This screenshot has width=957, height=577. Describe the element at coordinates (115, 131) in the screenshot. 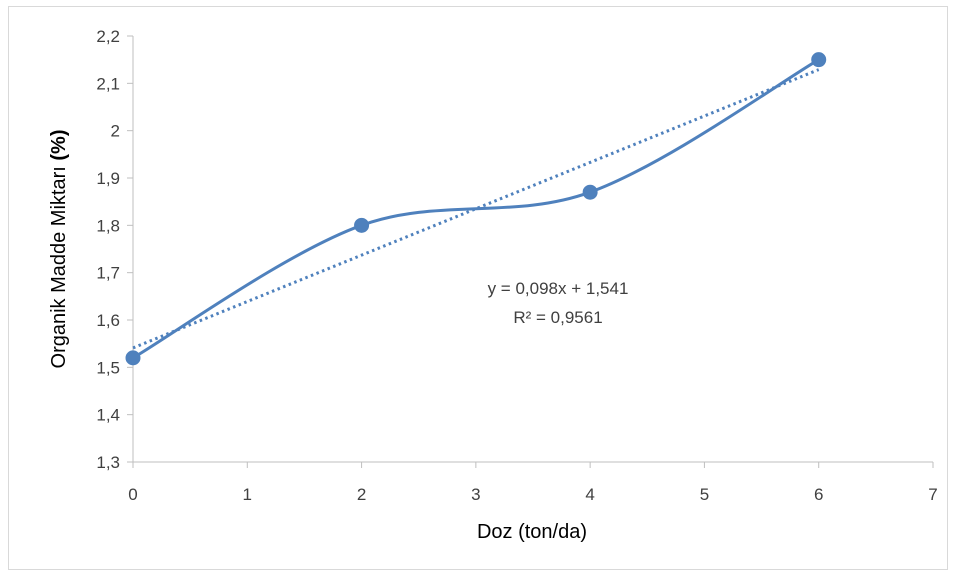

I see `y-tick-label: 2` at that location.